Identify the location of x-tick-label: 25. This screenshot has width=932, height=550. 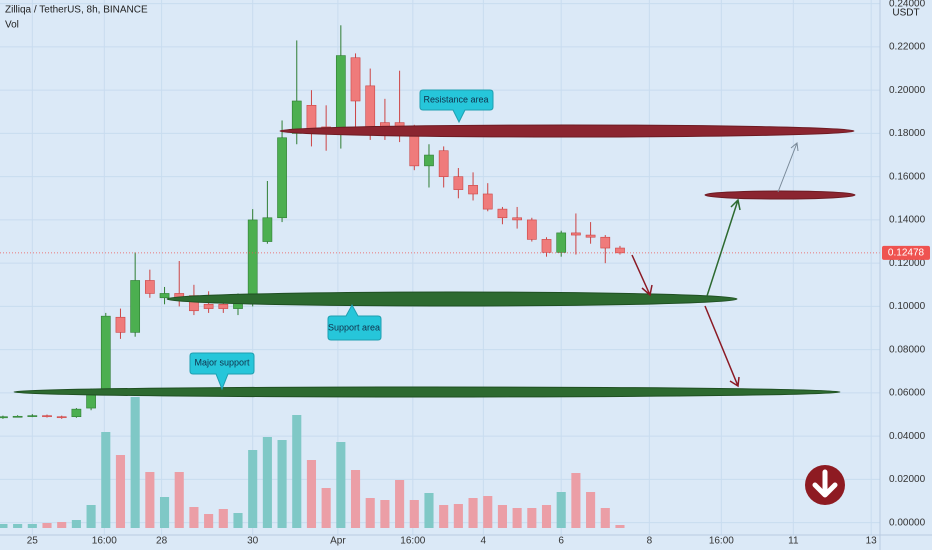
(33, 541).